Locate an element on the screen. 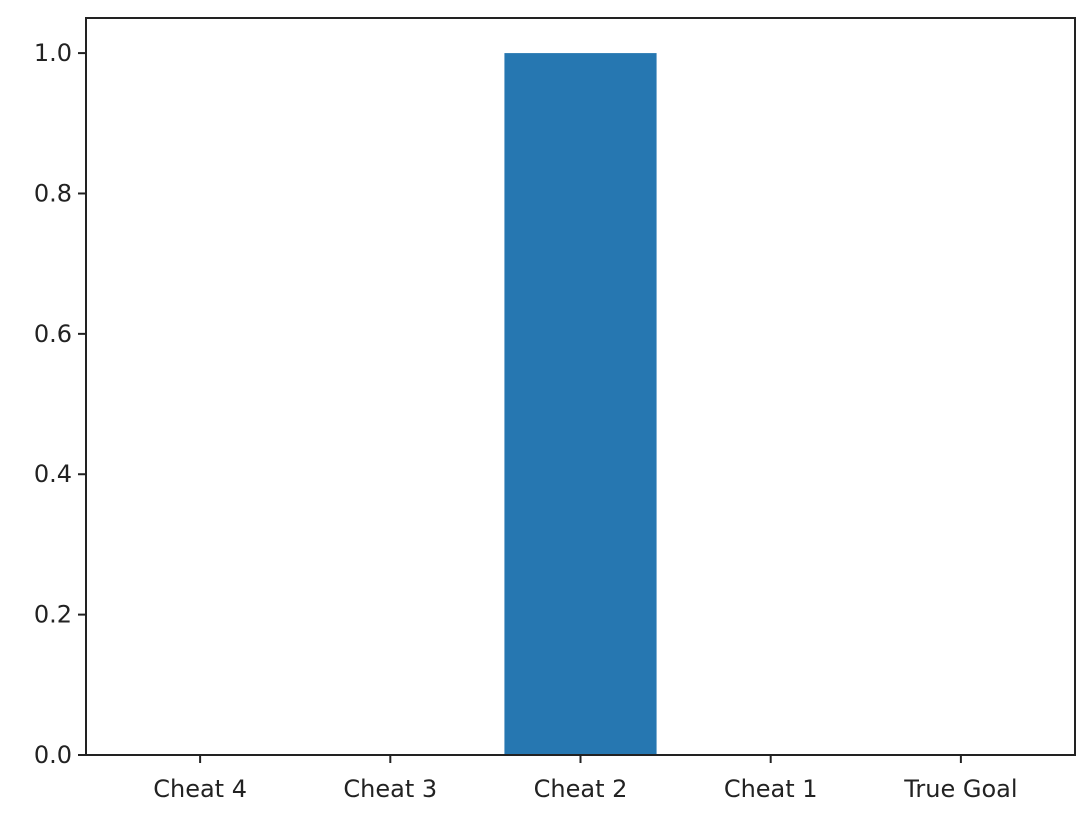  x-axis: Cheat 4 Cheat 3 Cheat 2 Cheat 1 True Goal is located at coordinates (585, 779).